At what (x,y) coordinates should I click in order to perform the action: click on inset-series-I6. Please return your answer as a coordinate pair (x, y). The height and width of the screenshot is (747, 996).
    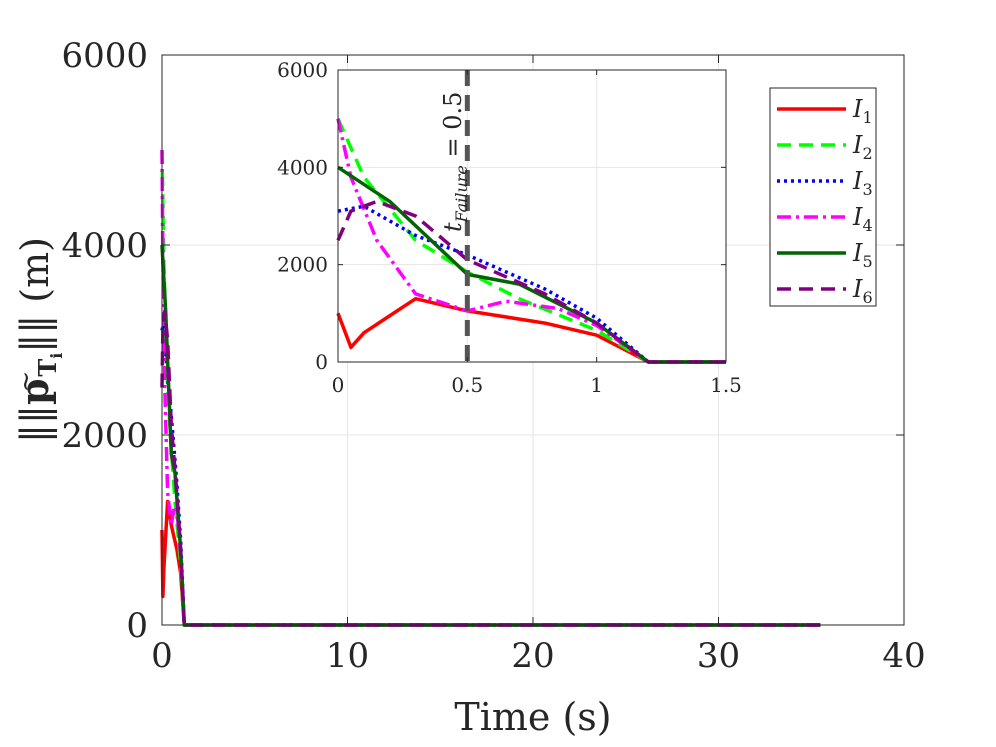
    Looking at the image, I should click on (531, 281).